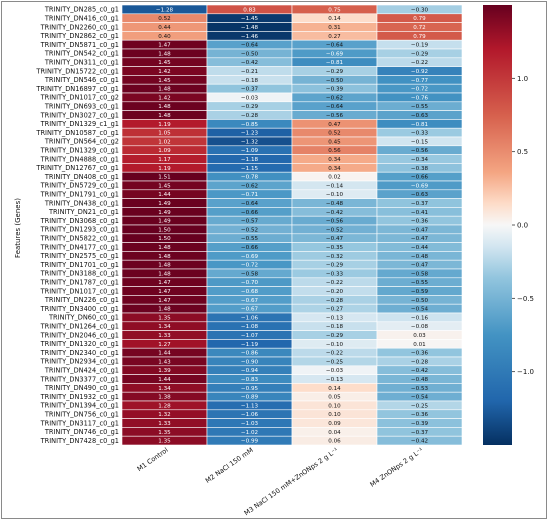 Image resolution: width=550 pixels, height=522 pixels. What do you see at coordinates (83, 318) in the screenshot?
I see `row-label: TRINITY_DN60_c0_g1` at bounding box center [83, 318].